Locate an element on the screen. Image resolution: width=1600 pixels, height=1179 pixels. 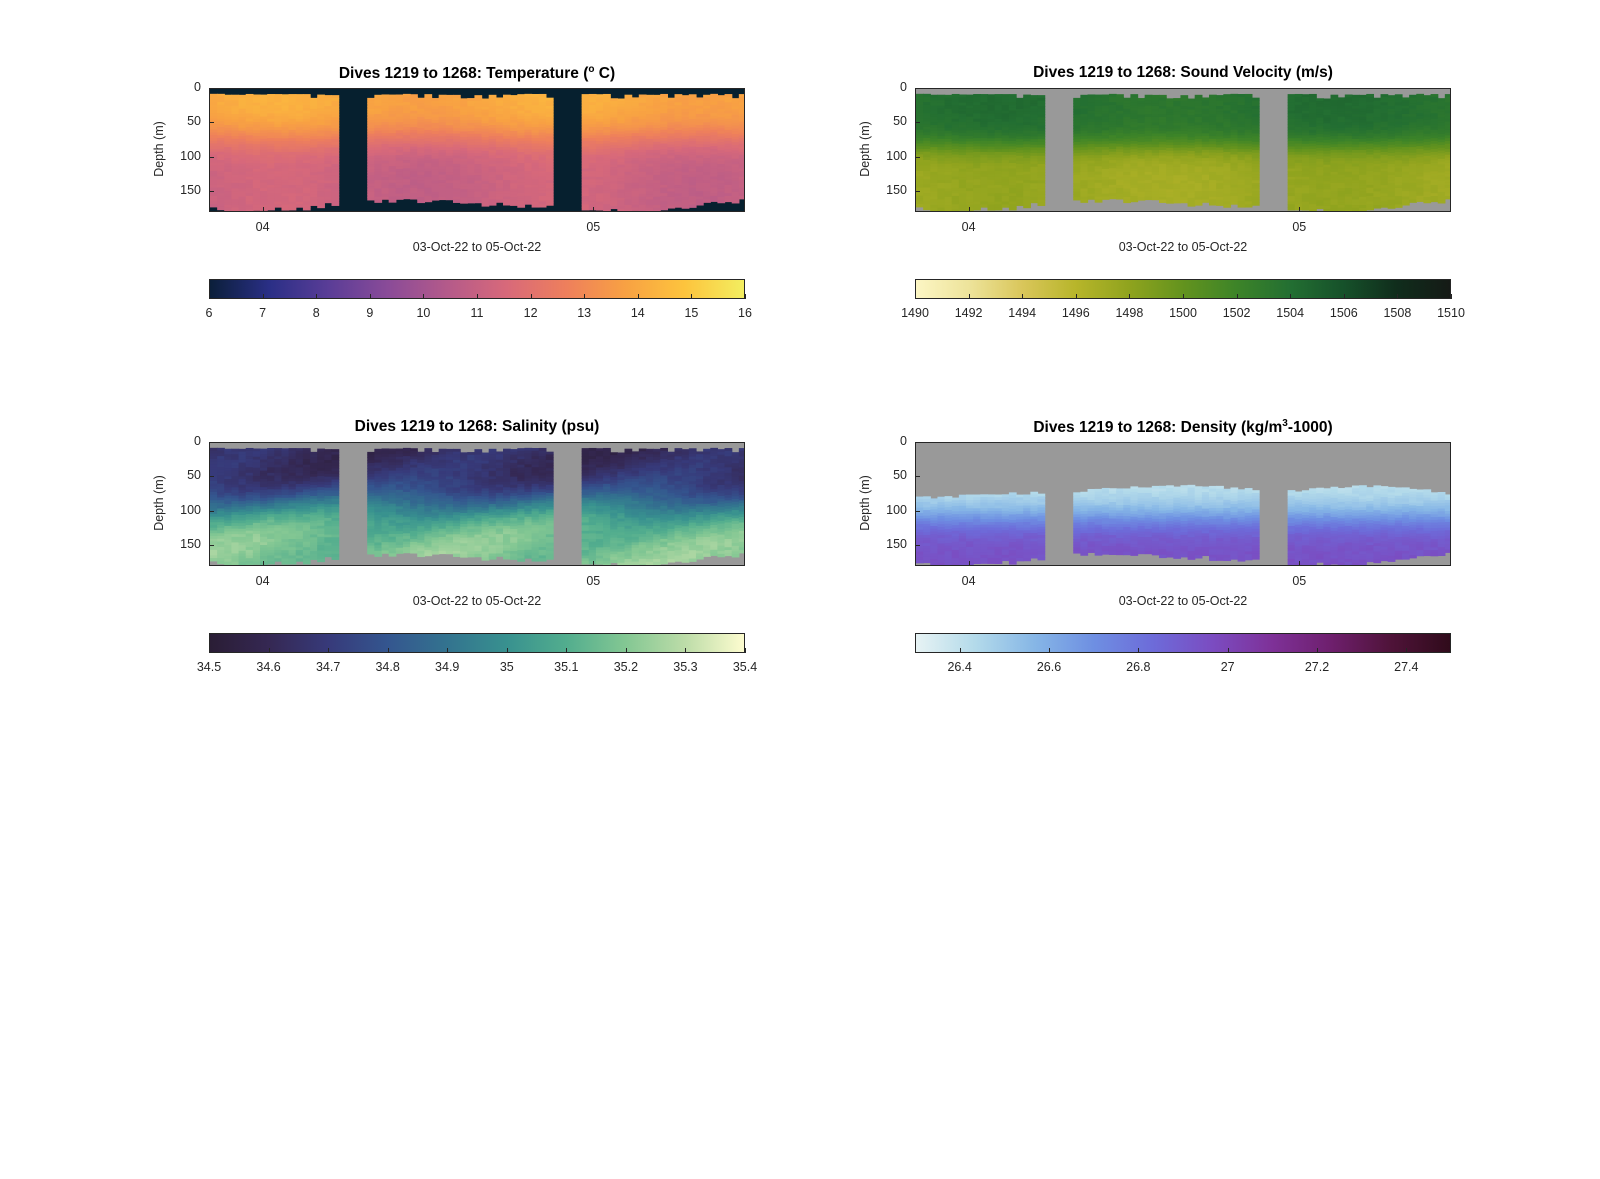
title-text: Dives 1219 to 1268: Sound Velocity (m/s) is located at coordinates (1183, 72).